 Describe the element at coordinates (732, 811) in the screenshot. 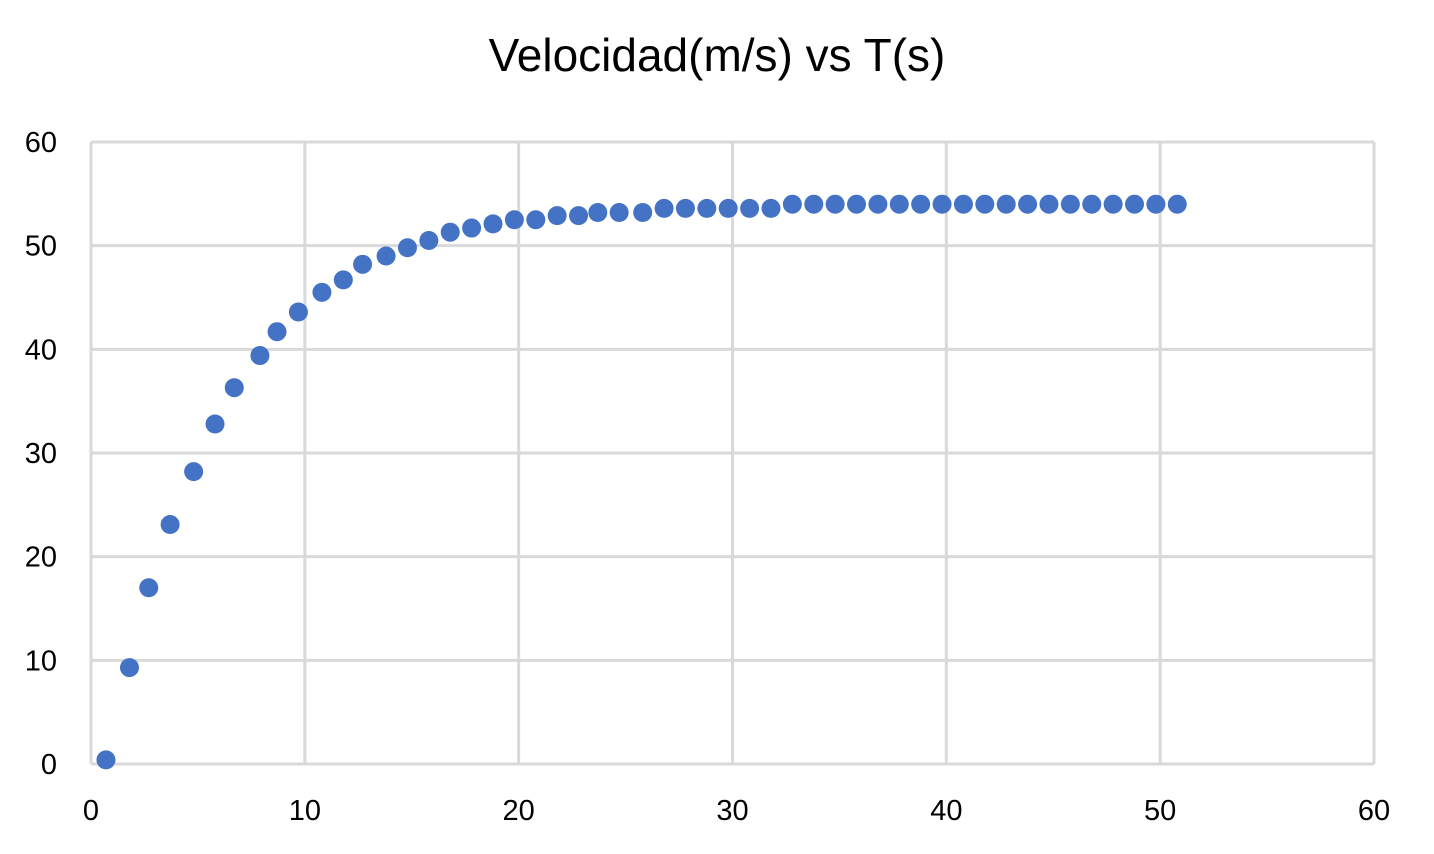

I see `x-tick-label: 30` at that location.